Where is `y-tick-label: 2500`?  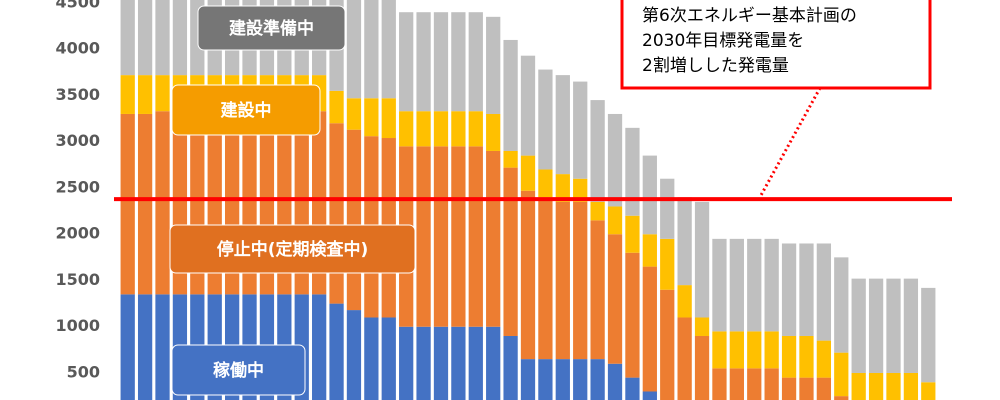 y-tick-label: 2500 is located at coordinates (77, 186).